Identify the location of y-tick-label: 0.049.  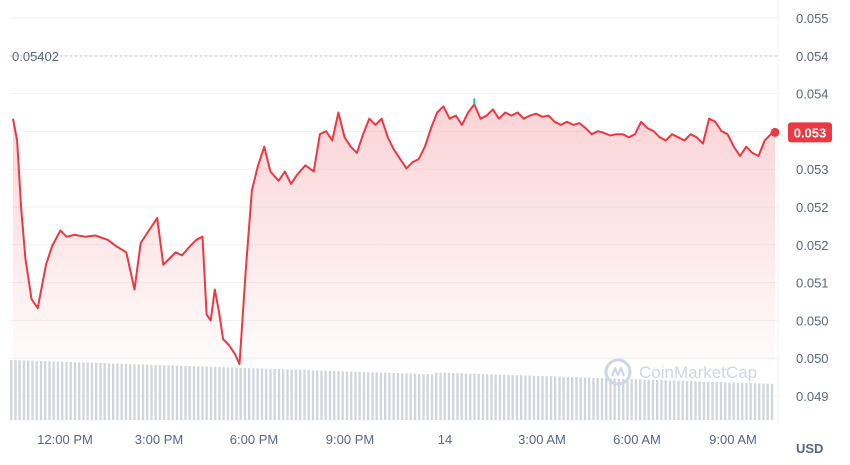
(812, 396).